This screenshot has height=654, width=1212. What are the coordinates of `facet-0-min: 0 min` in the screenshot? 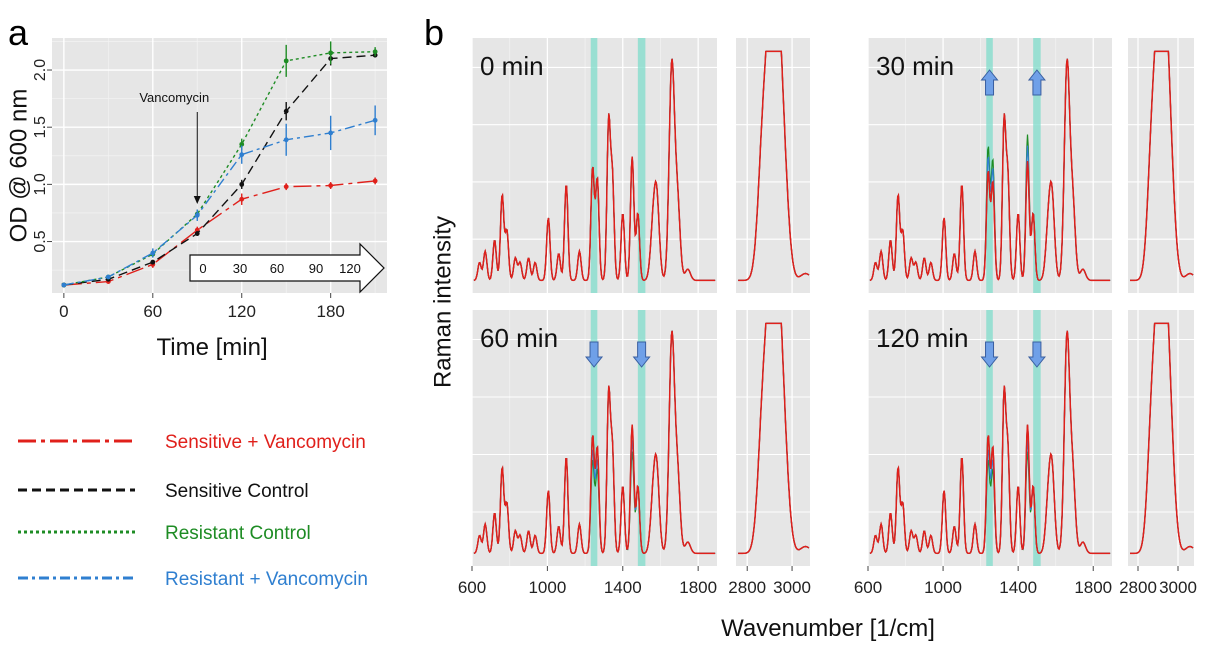 It's located at (640, 165).